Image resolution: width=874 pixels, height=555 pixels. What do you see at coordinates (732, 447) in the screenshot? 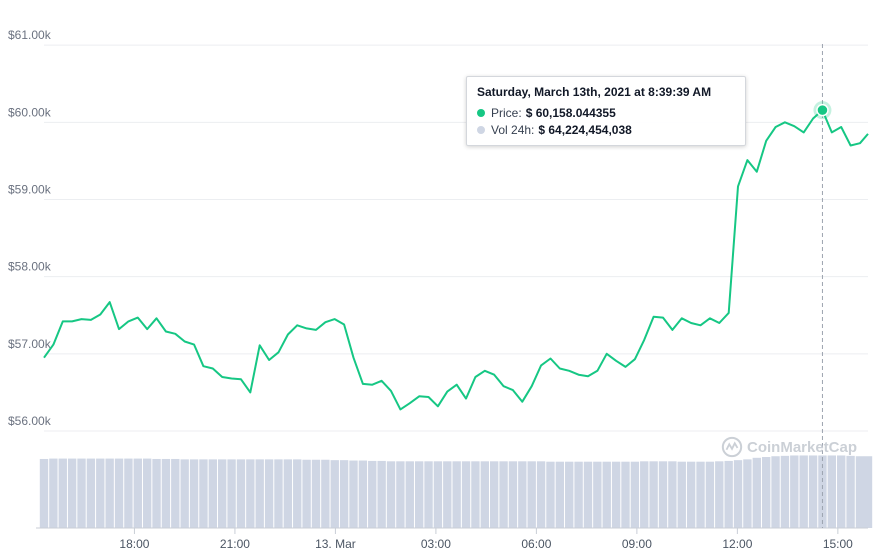
I see `coinmarketcap-logo-icon` at bounding box center [732, 447].